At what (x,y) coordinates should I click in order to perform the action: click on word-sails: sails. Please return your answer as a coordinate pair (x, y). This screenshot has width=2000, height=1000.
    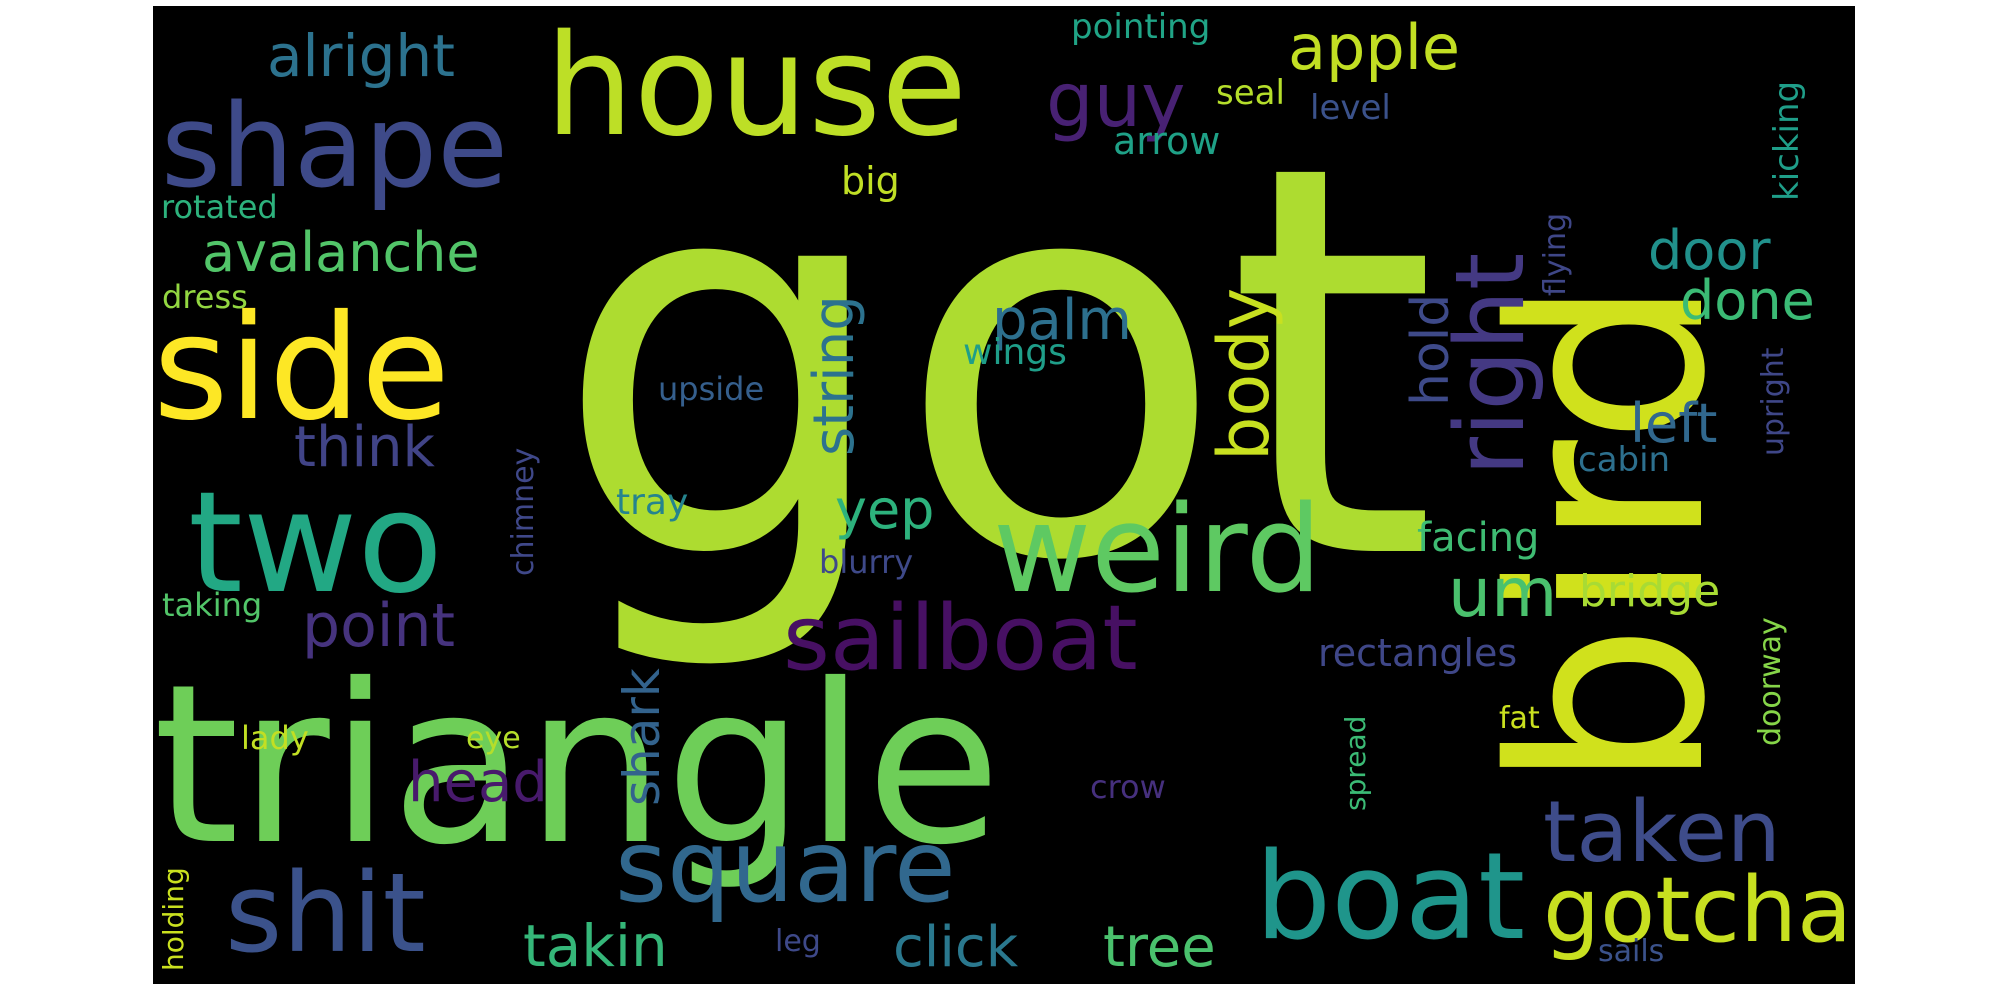
    Looking at the image, I should click on (1631, 951).